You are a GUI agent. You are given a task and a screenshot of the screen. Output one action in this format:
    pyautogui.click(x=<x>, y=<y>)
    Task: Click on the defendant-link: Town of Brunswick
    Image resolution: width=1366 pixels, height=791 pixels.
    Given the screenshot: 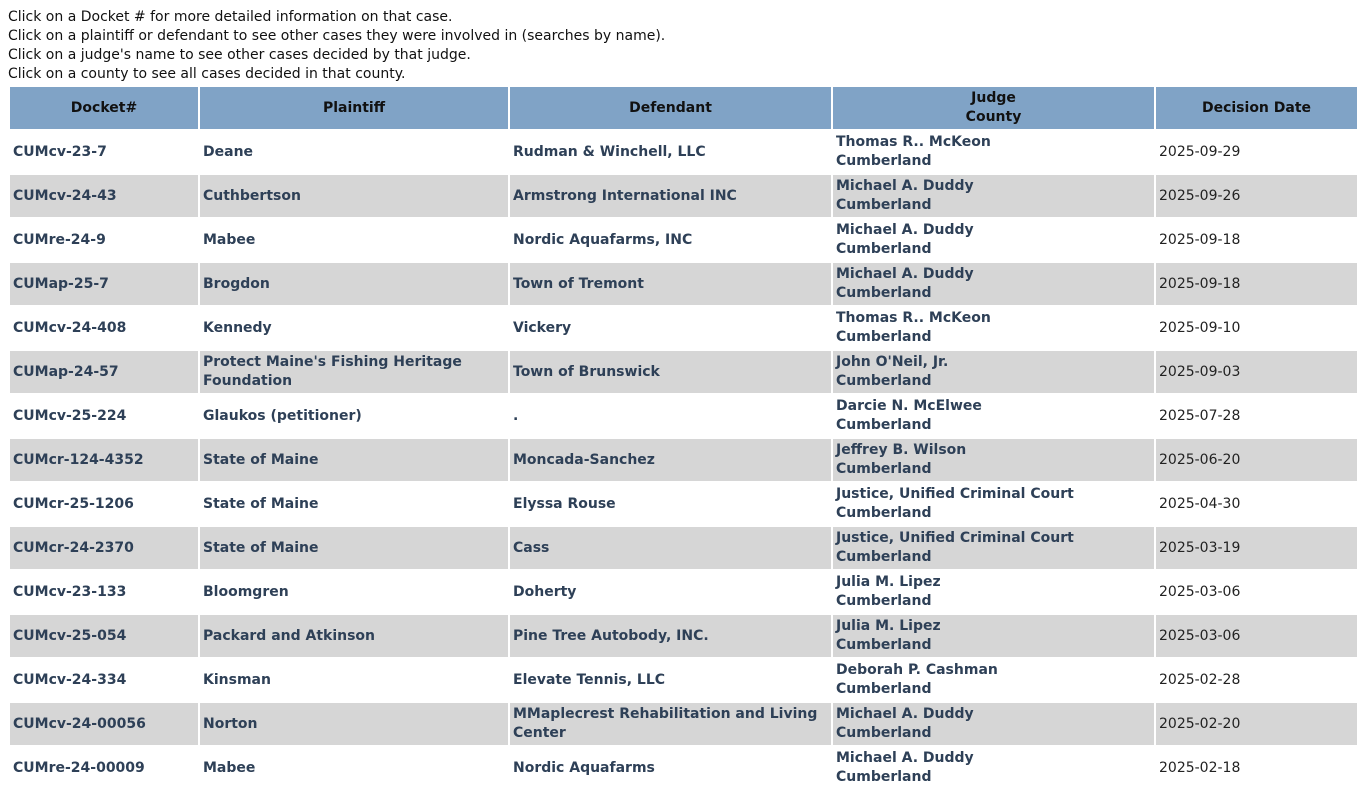 What is the action you would take?
    pyautogui.click(x=586, y=371)
    